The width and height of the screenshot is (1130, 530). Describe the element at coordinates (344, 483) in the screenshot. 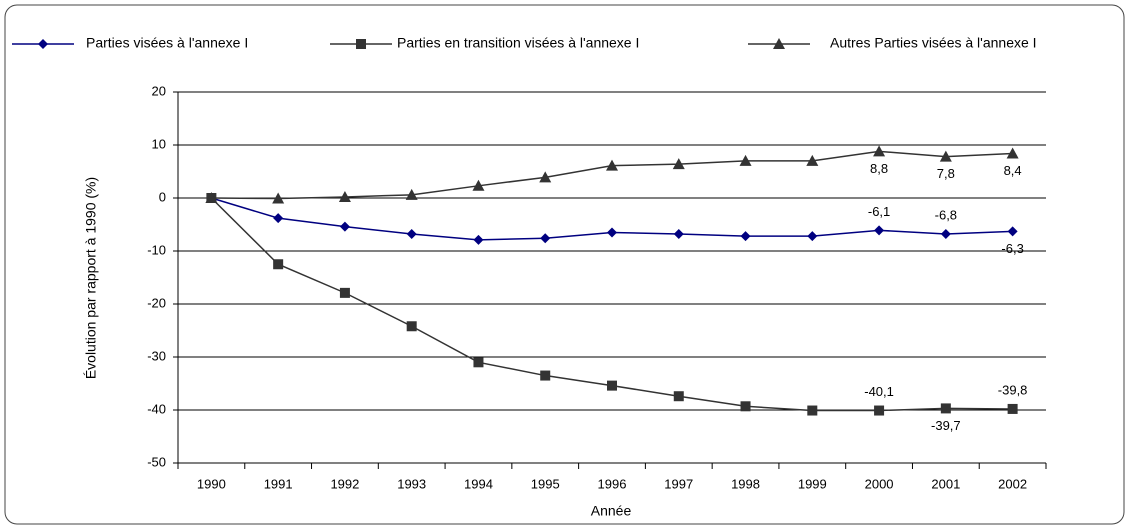

I see `x-tick-label: 1992` at that location.